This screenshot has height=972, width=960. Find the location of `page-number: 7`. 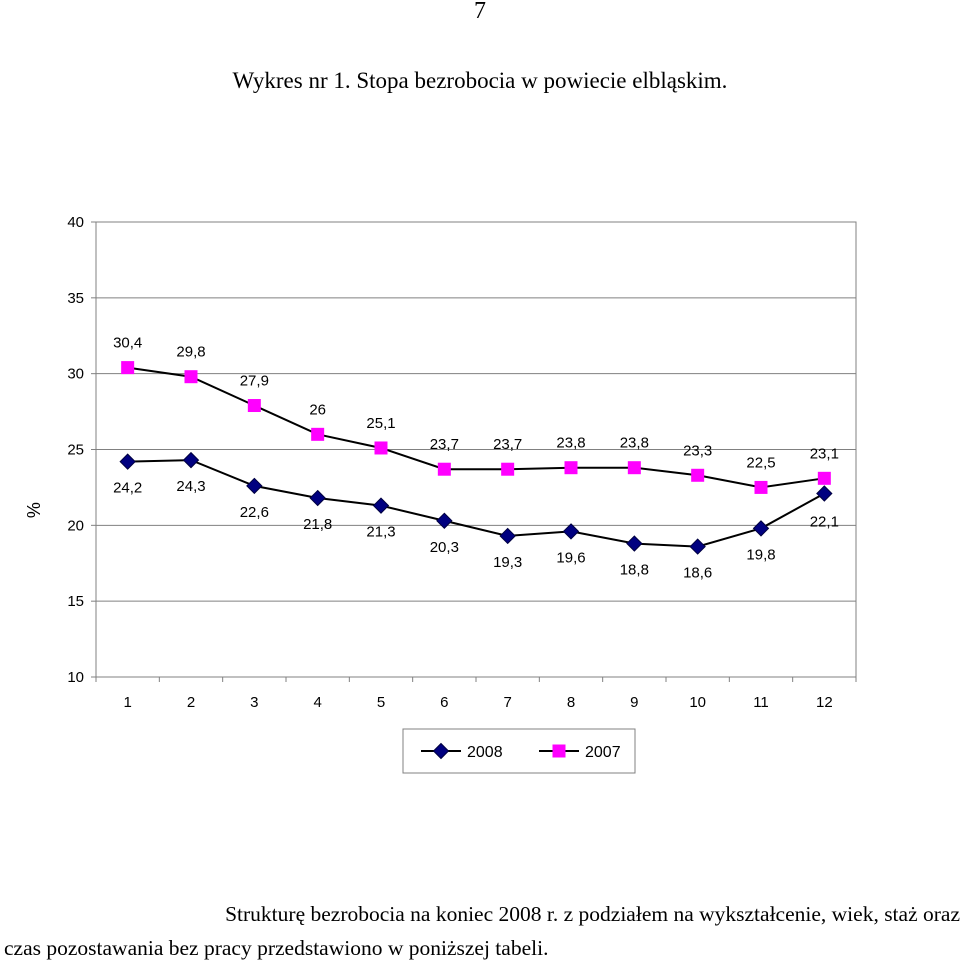

page-number: 7 is located at coordinates (480, 12).